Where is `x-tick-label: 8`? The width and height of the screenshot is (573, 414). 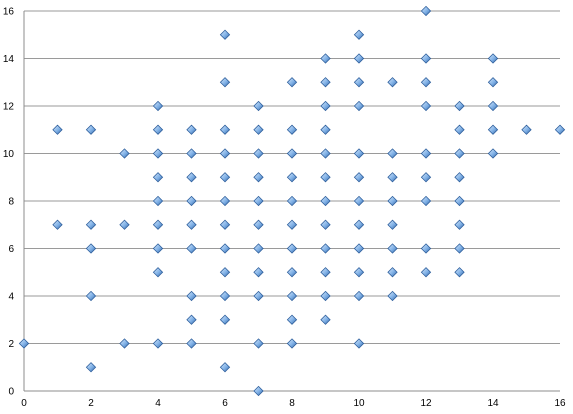 x-tick-label: 8 is located at coordinates (292, 403).